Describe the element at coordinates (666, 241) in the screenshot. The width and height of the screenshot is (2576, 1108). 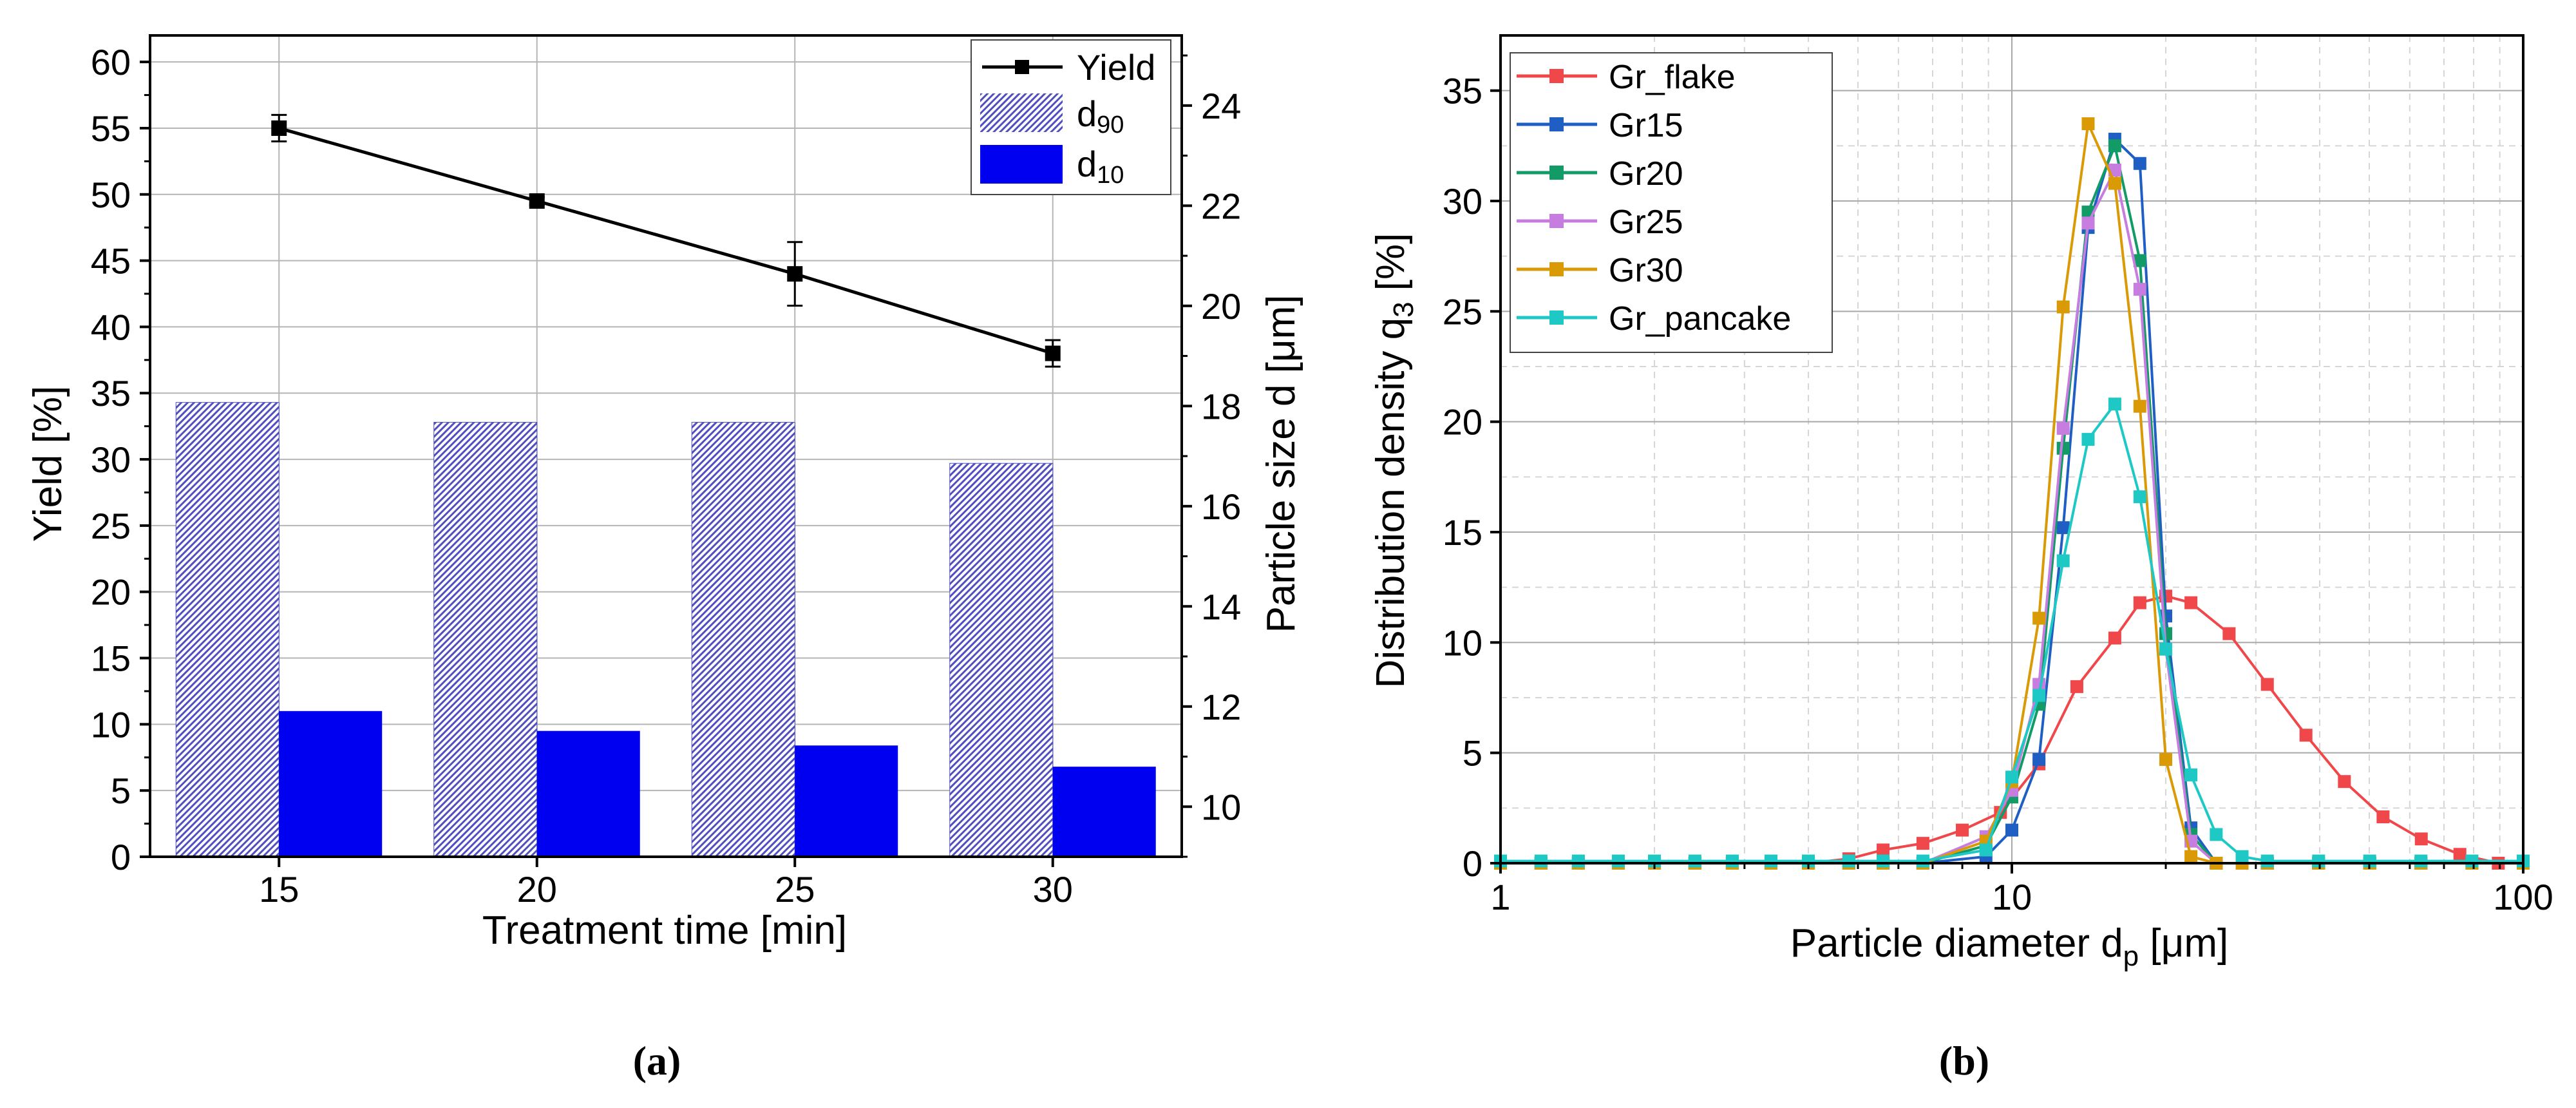
I see `panel-a-yield-line` at that location.